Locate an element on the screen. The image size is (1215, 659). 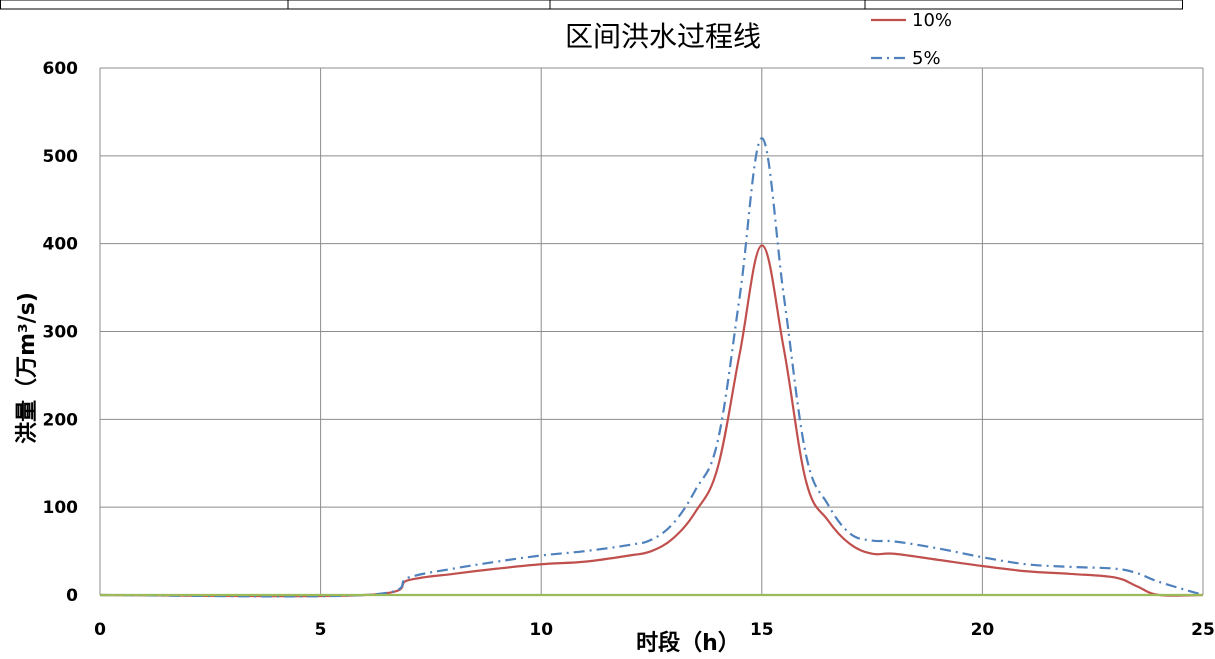
chart-title: 区间洪水过程线 is located at coordinates (663, 36).